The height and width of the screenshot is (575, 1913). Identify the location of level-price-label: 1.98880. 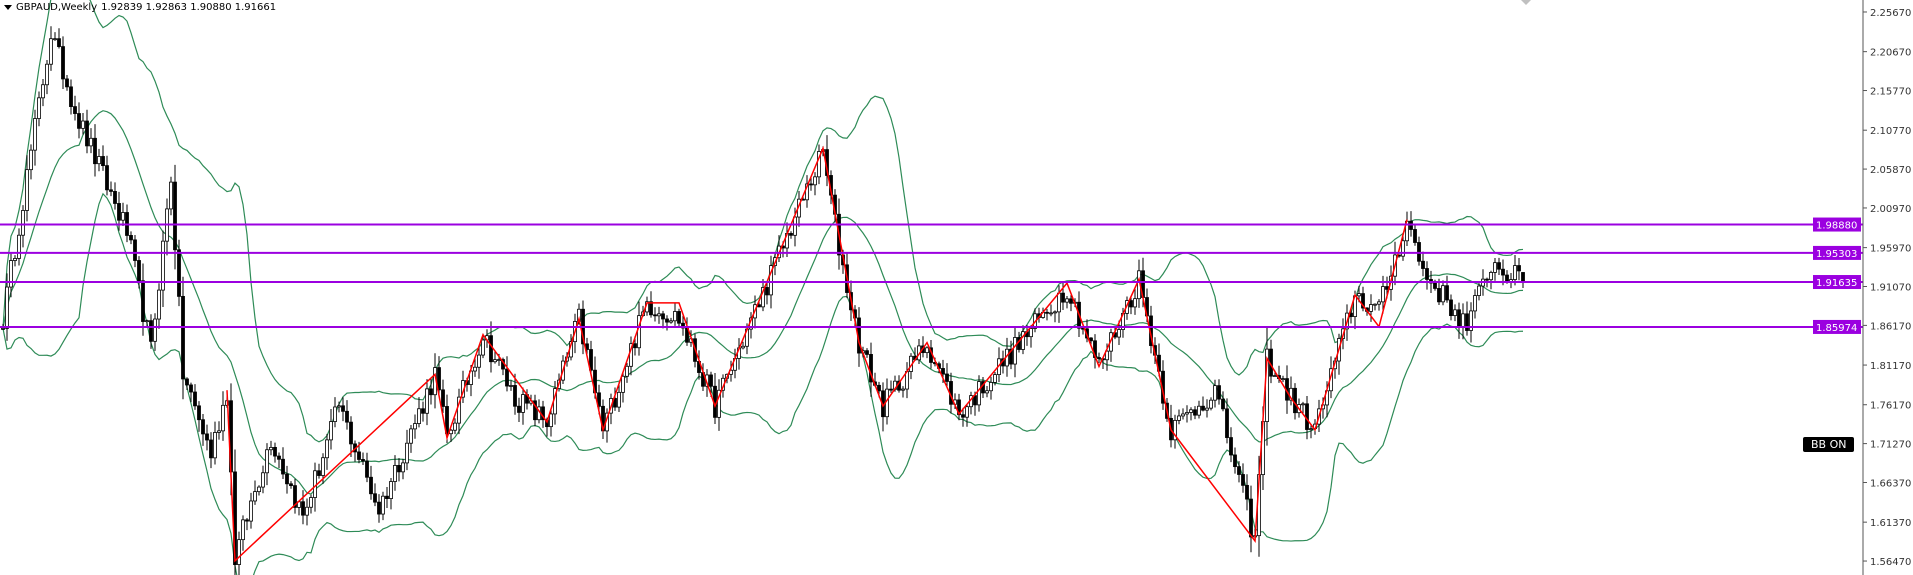
(1836, 226).